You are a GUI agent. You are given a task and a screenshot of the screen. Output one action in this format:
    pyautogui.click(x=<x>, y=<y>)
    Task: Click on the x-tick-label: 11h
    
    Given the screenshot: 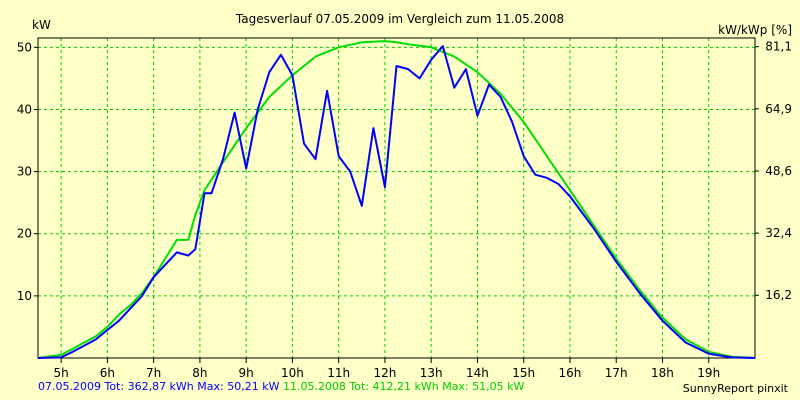 What is the action you would take?
    pyautogui.click(x=338, y=373)
    